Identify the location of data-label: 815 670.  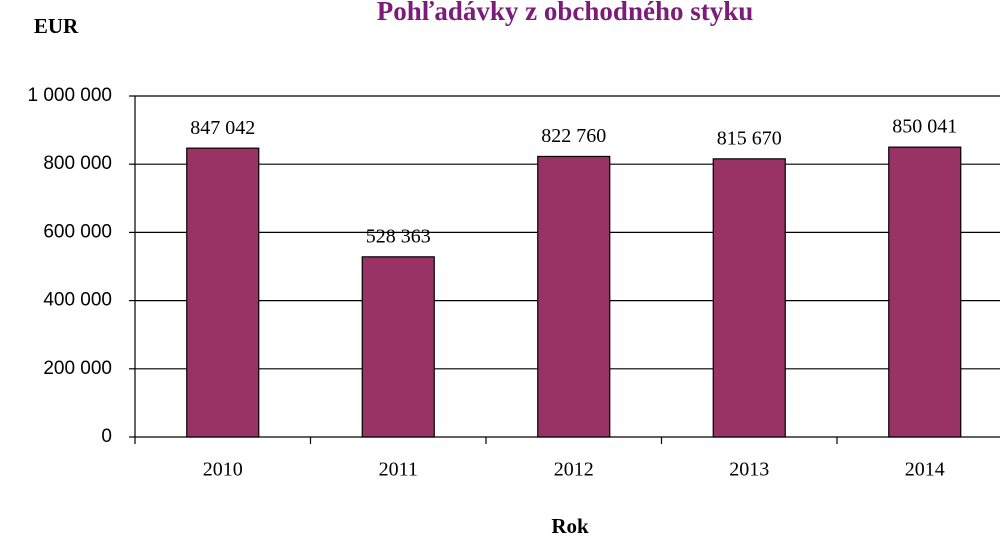
(749, 138).